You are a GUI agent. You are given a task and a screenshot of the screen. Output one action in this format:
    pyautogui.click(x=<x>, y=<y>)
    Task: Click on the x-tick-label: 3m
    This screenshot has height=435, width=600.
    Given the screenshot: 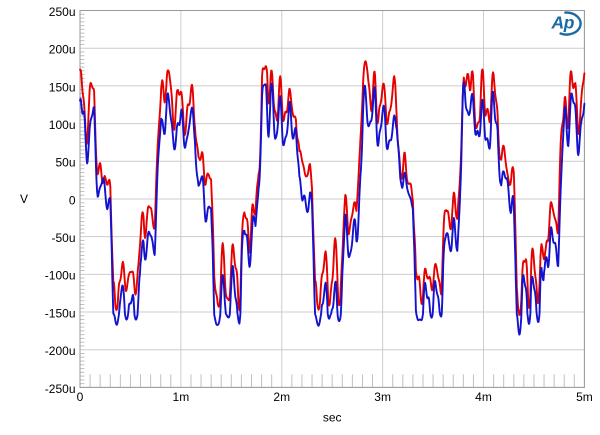 What is the action you would take?
    pyautogui.click(x=382, y=397)
    